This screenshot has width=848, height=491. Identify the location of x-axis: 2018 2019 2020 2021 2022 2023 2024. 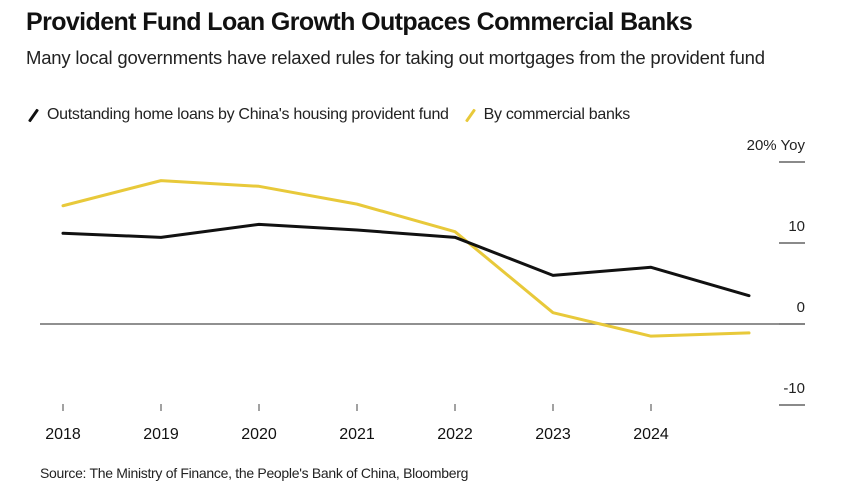
(357, 423).